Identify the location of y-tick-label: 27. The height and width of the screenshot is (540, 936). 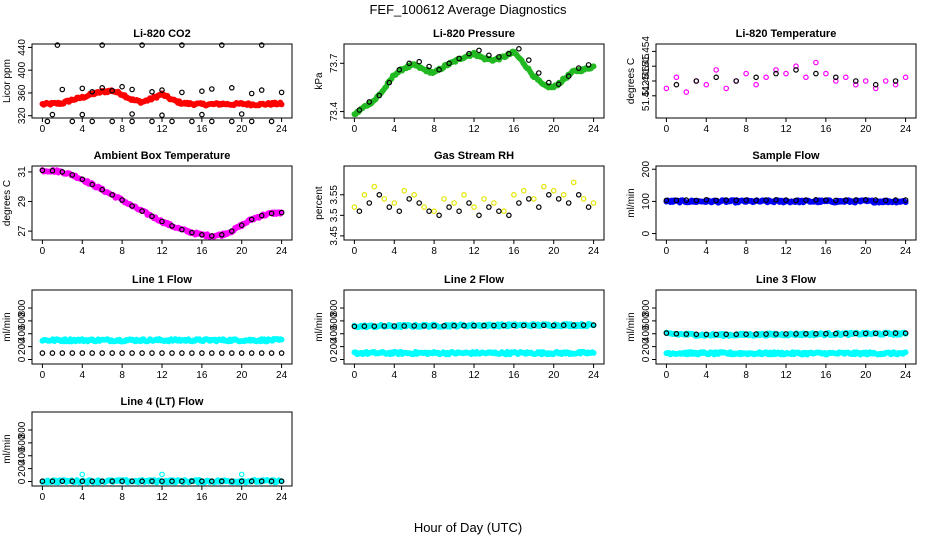
(22, 231).